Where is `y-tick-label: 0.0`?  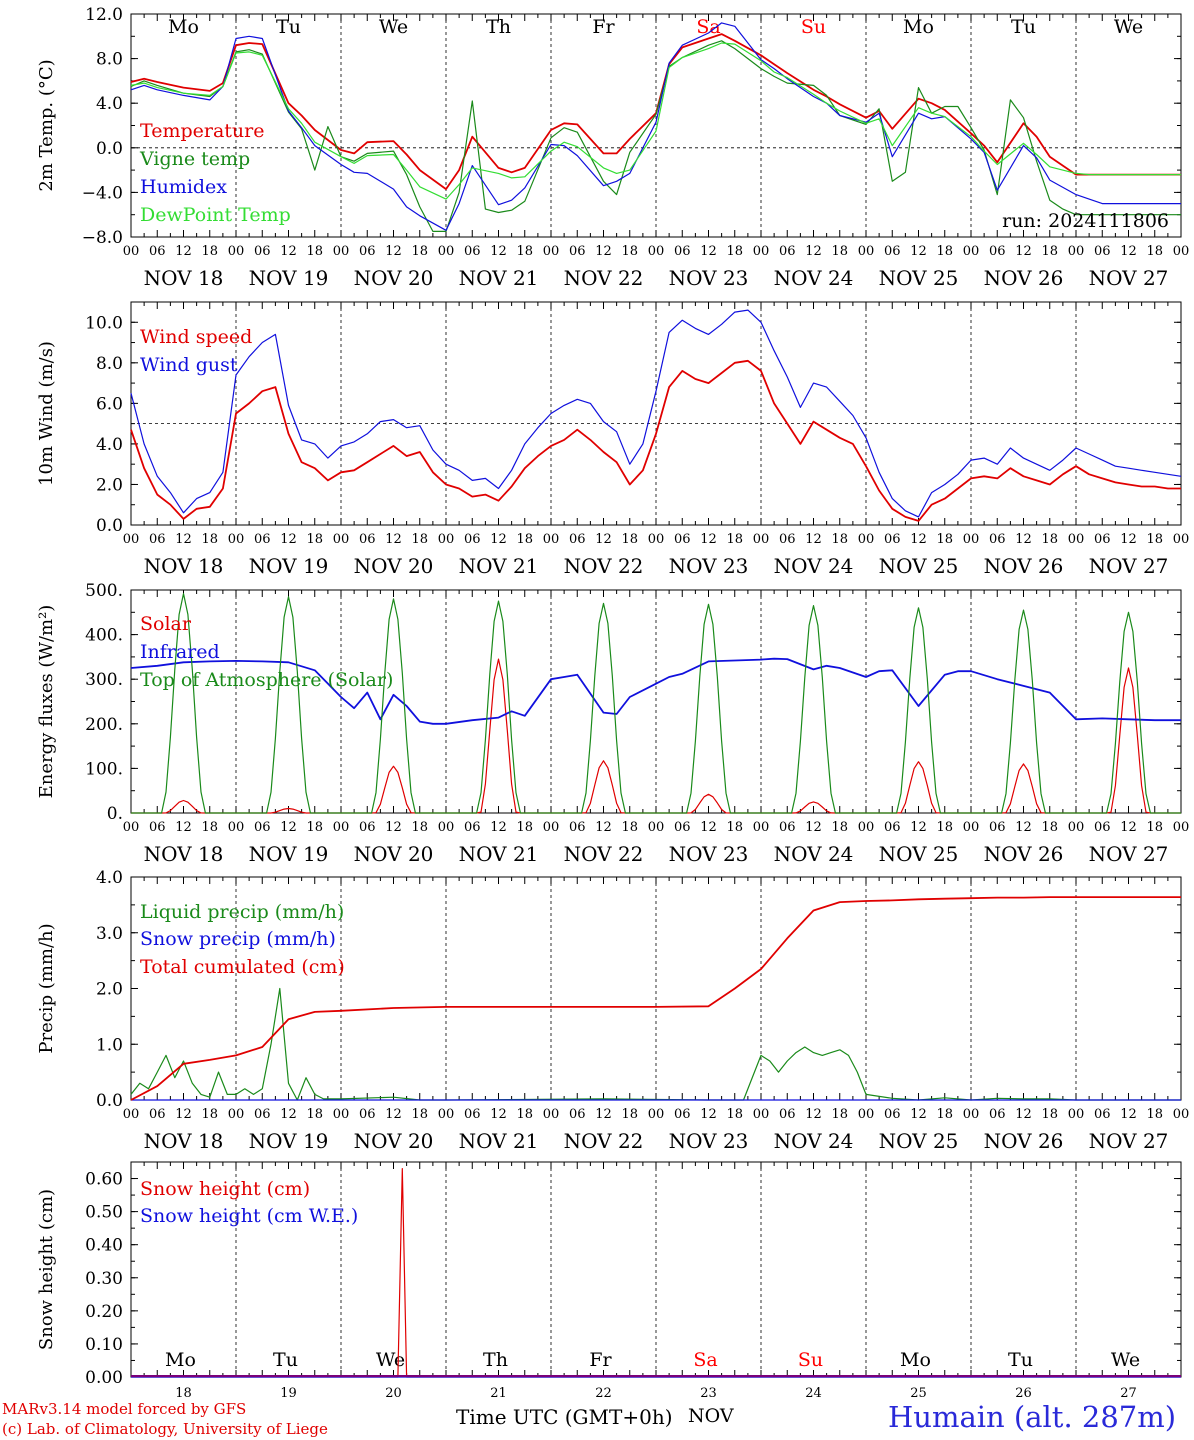
y-tick-label: 0.0 is located at coordinates (109, 1101).